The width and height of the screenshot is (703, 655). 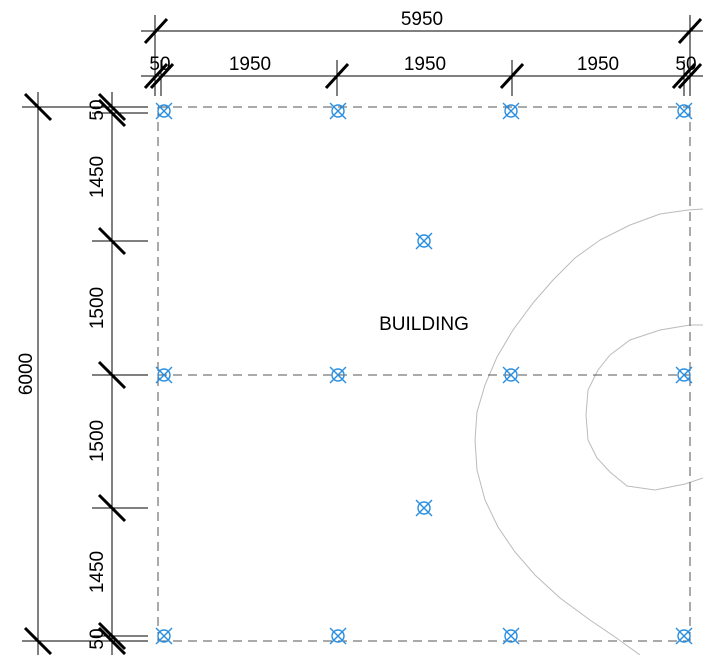 I want to click on overall-height-label: 6000, so click(x=26, y=374).